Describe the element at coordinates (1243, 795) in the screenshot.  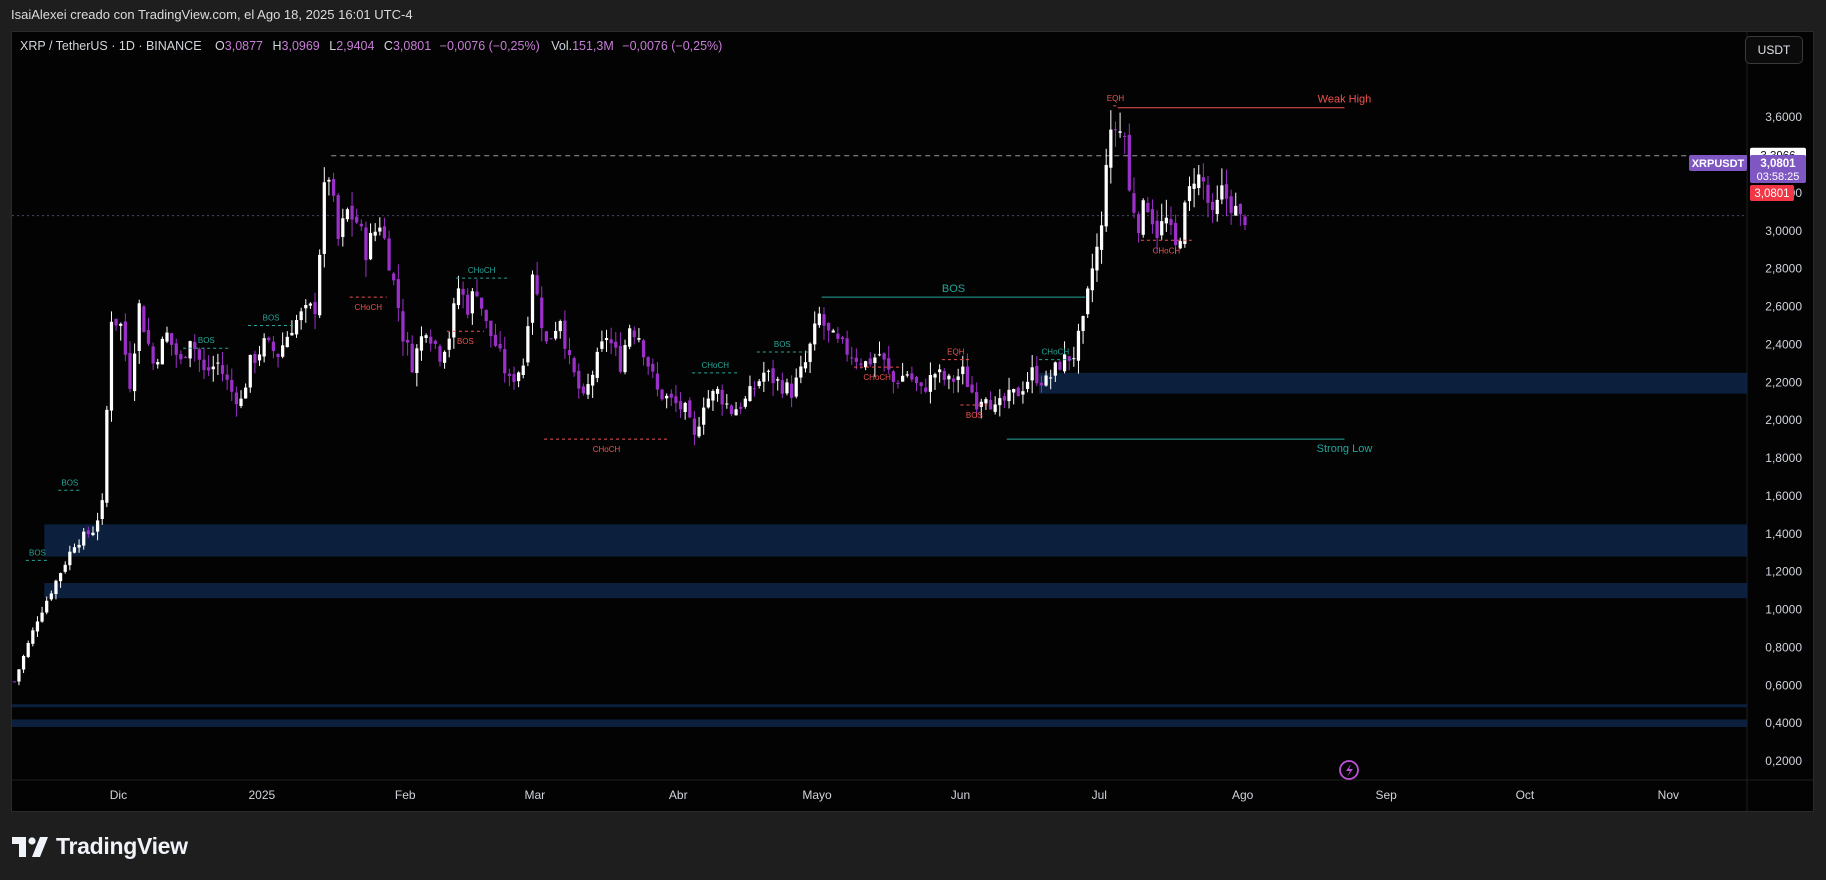
I see `x-tick-label: Ago` at that location.